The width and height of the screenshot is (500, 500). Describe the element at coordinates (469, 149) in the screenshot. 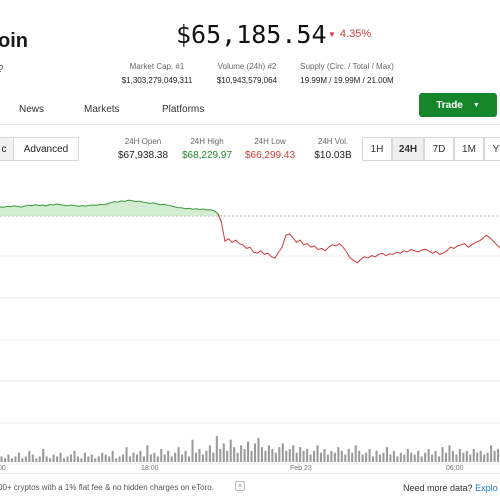

I see `range-1m: 1M` at that location.